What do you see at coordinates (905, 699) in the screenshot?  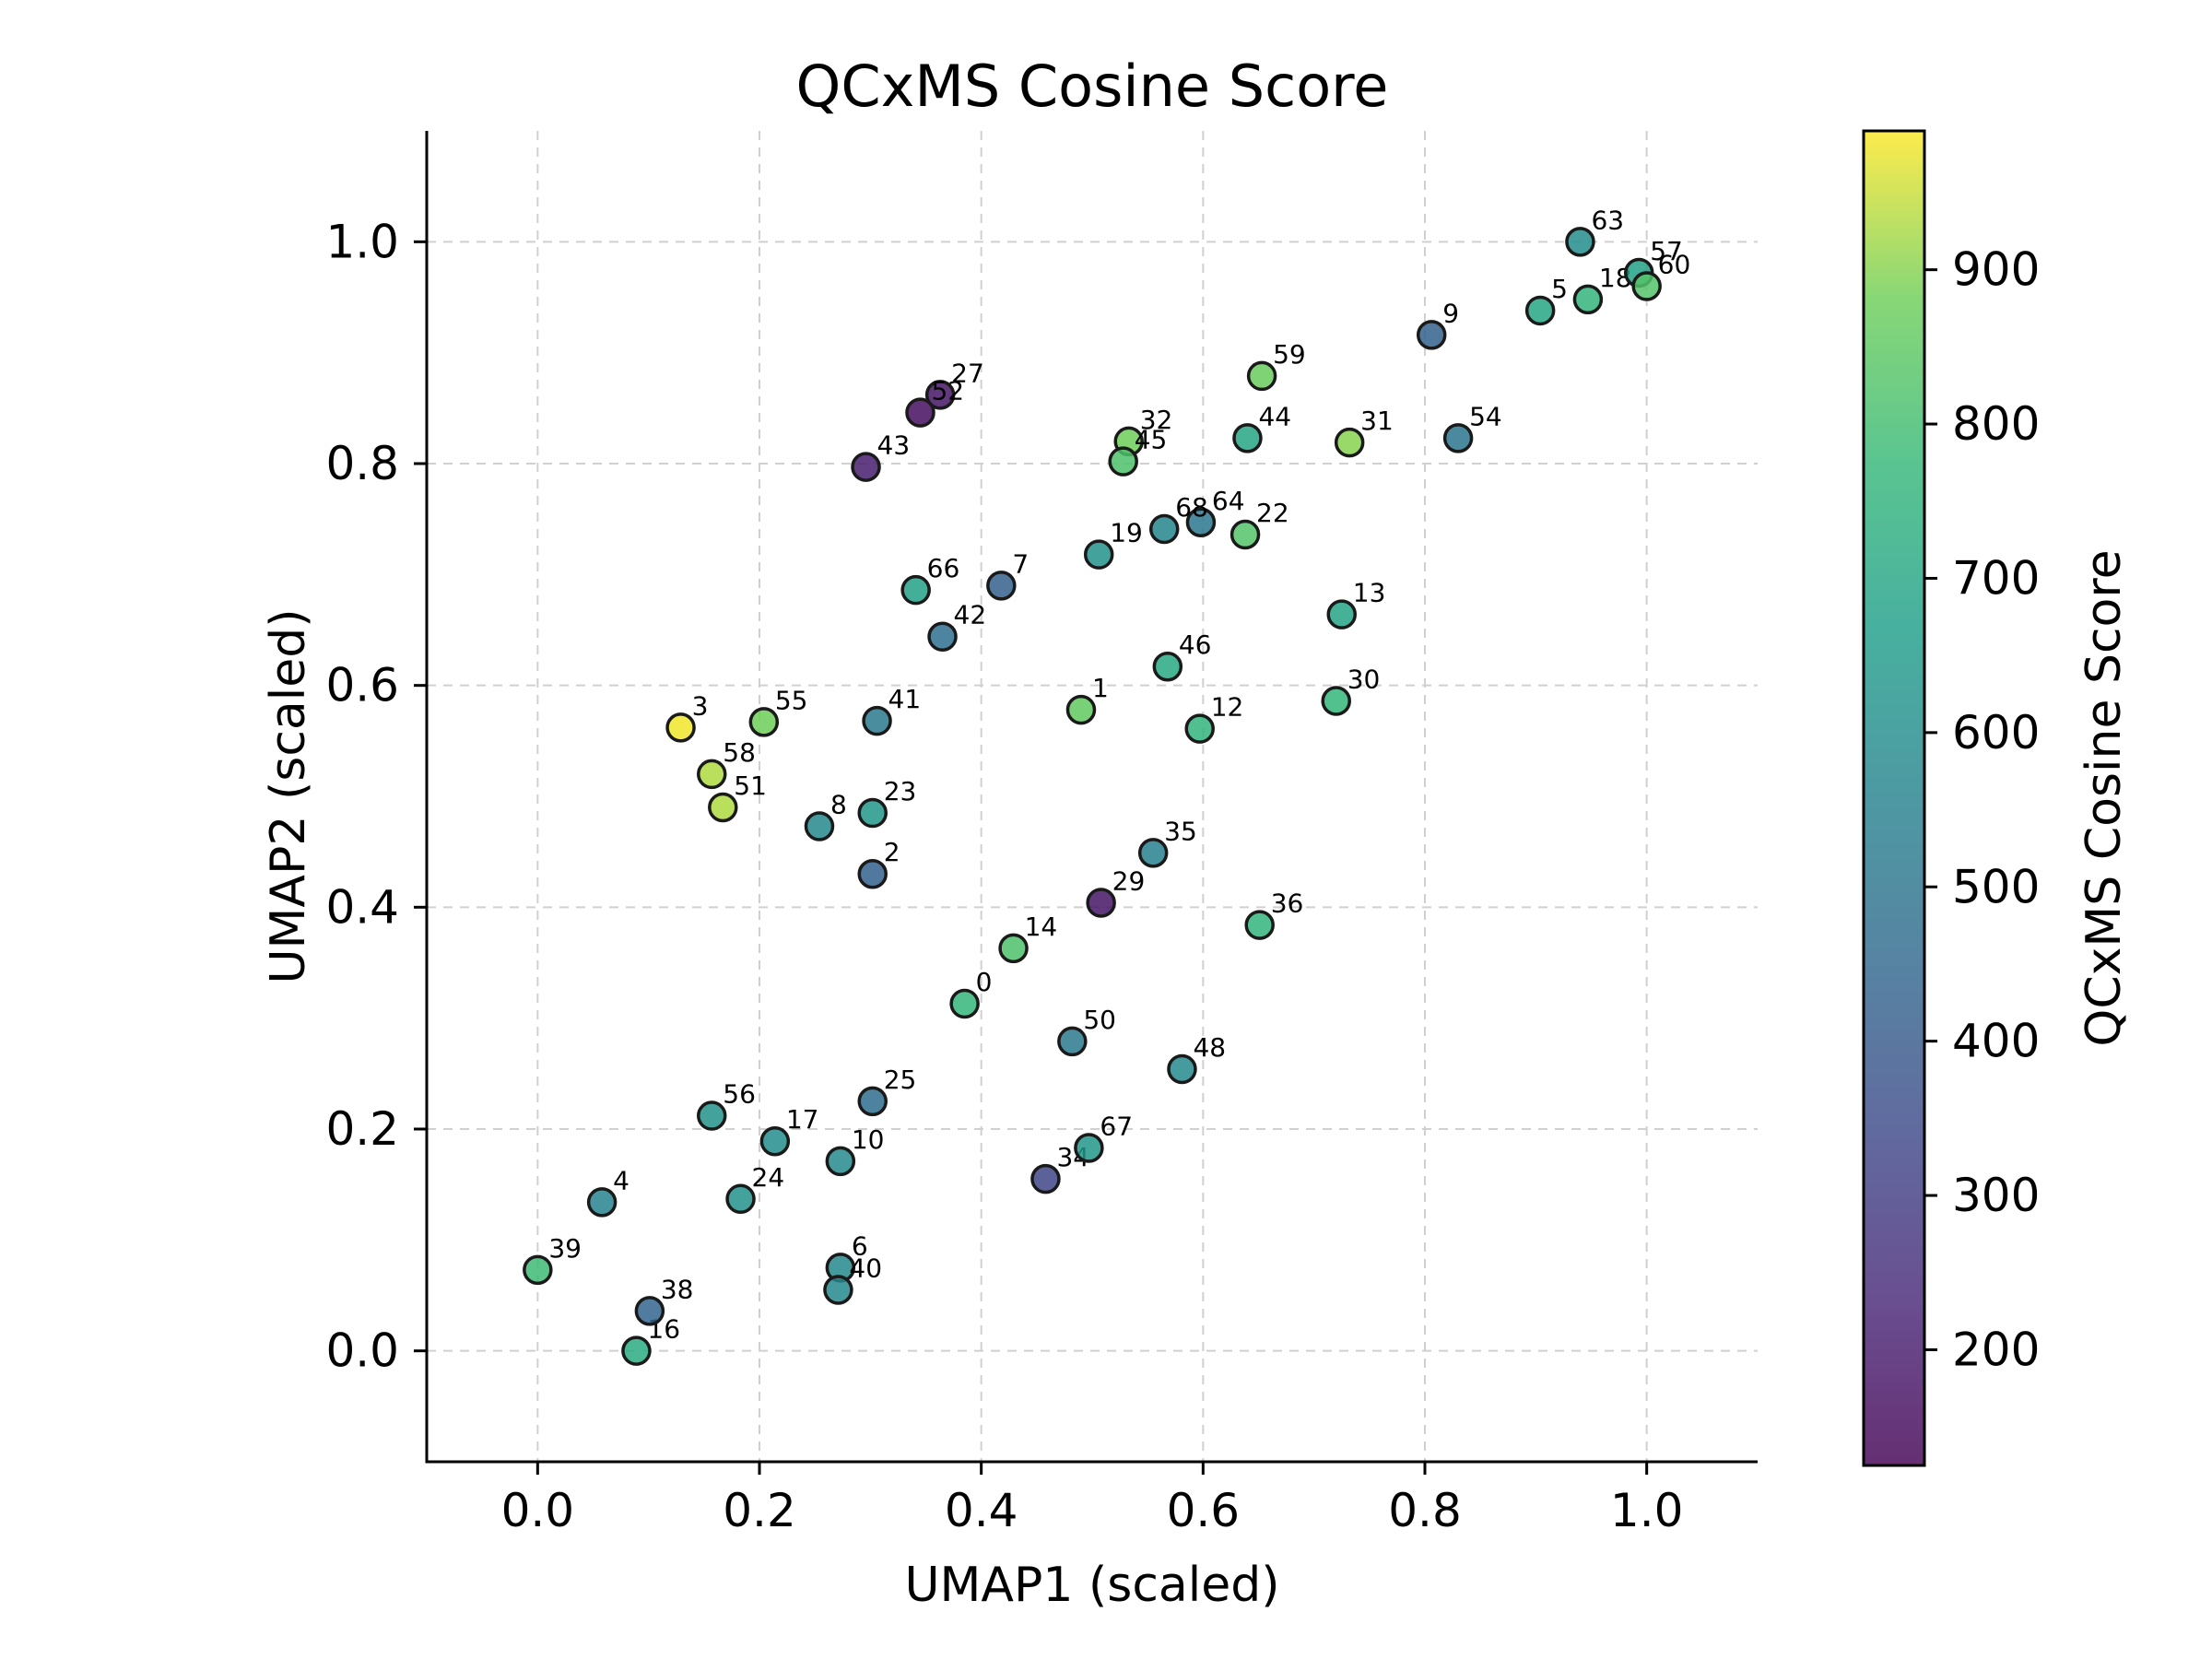 I see `point-label: 41` at bounding box center [905, 699].